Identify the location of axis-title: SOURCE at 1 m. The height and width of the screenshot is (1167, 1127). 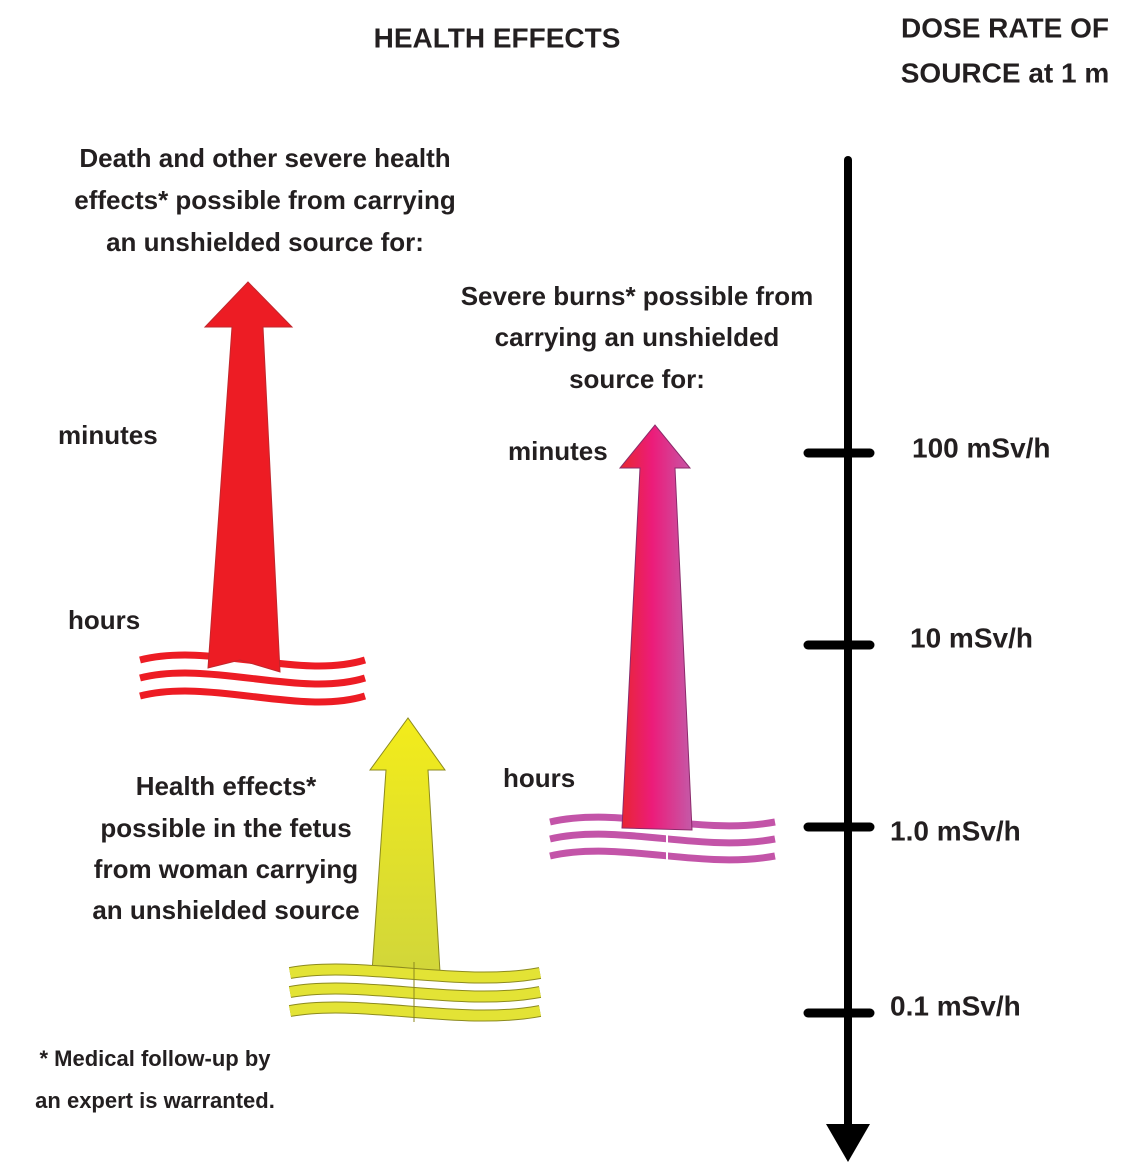
(1005, 72).